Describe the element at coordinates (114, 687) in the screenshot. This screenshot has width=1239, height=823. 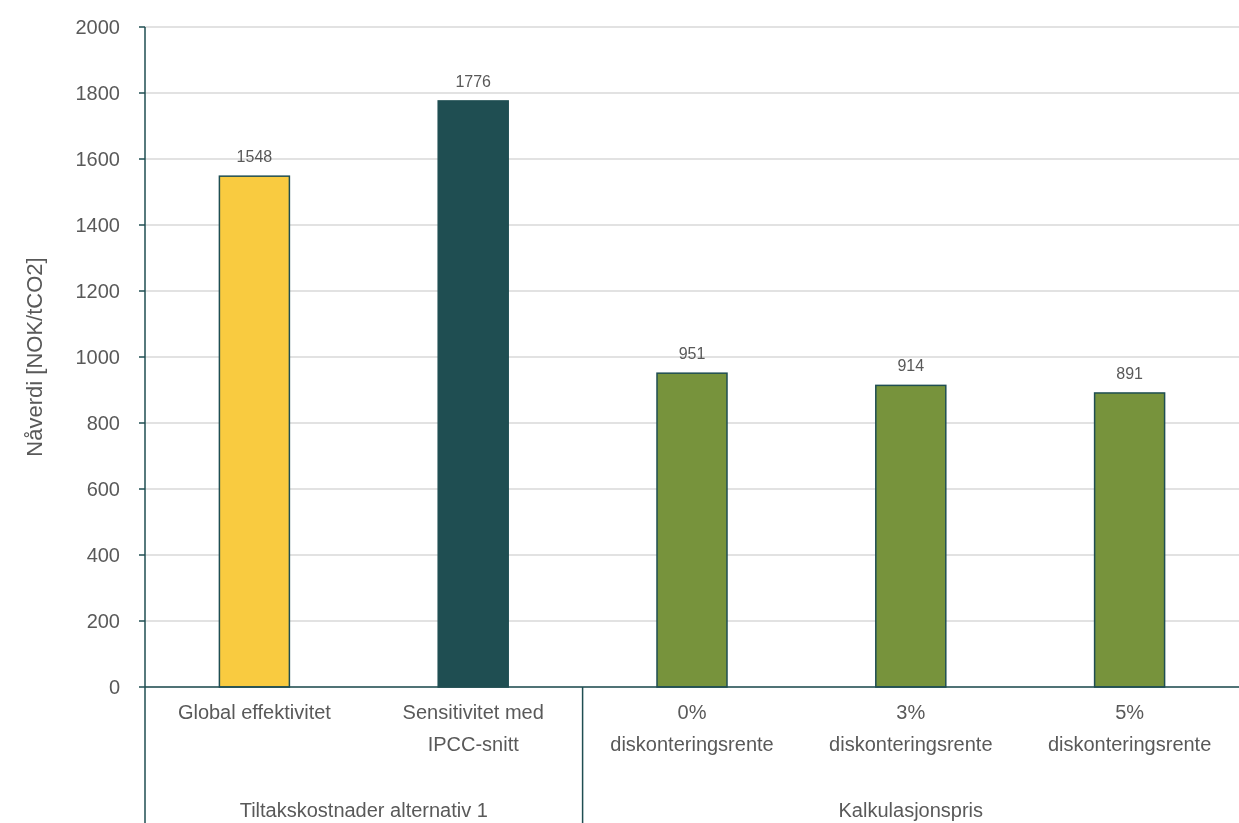
I see `y-tick-label: 0` at that location.